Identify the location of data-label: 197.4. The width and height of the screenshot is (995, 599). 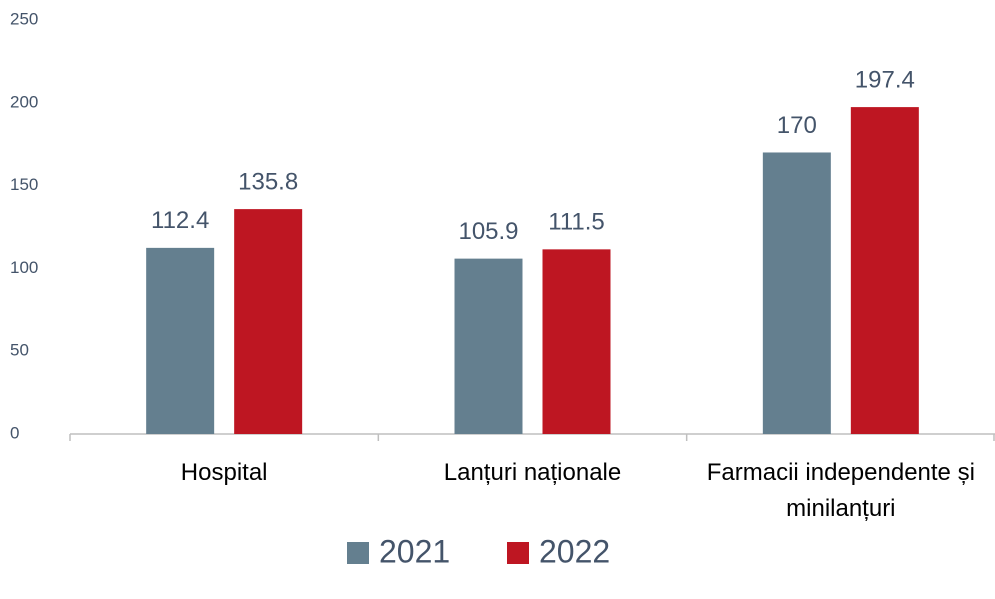
(885, 79).